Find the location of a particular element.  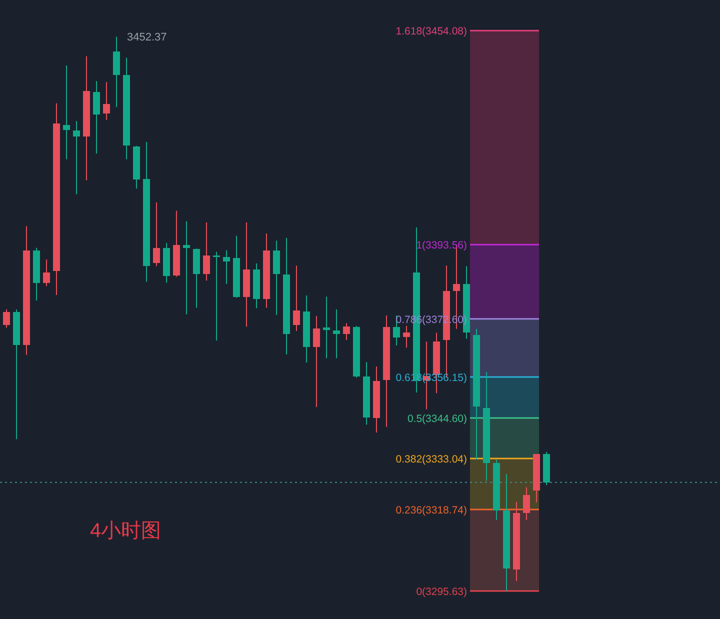

annotation: 1(3393.56) is located at coordinates (441, 246).